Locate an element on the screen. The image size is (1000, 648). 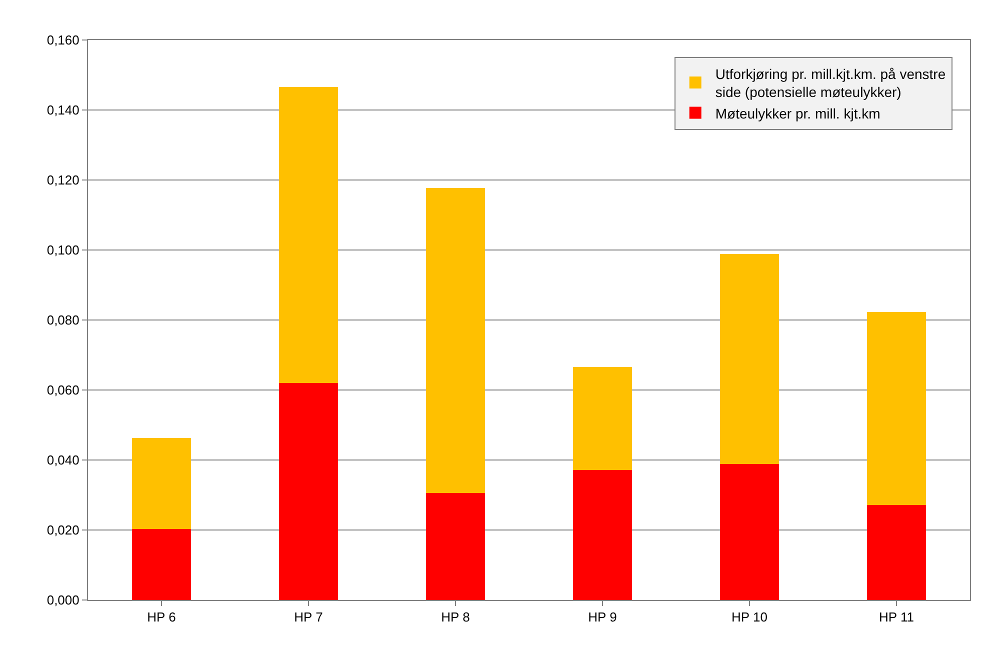
y-tick-label: 0,000 is located at coordinates (63, 600).